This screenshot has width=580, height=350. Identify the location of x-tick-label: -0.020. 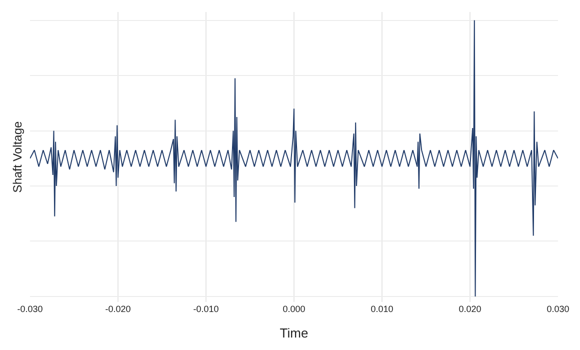
(118, 309).